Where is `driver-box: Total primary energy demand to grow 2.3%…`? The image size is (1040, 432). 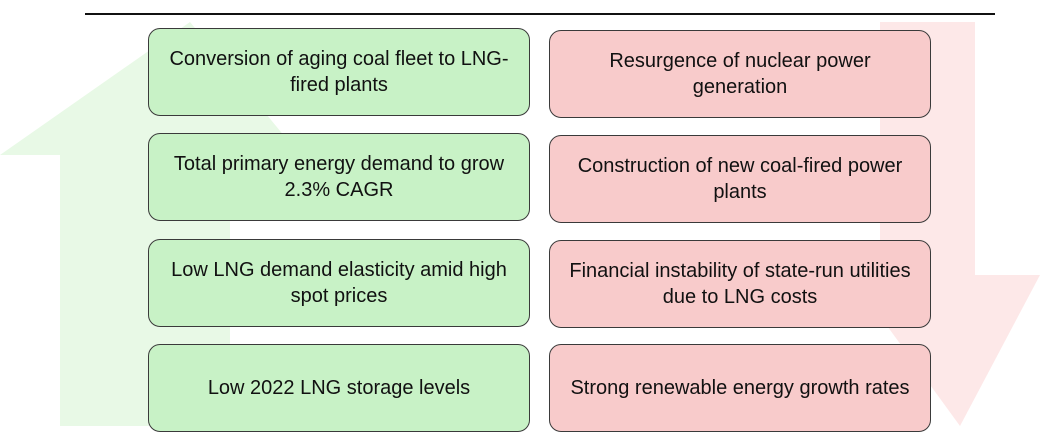 driver-box: Total primary energy demand to grow 2.3%… is located at coordinates (339, 177).